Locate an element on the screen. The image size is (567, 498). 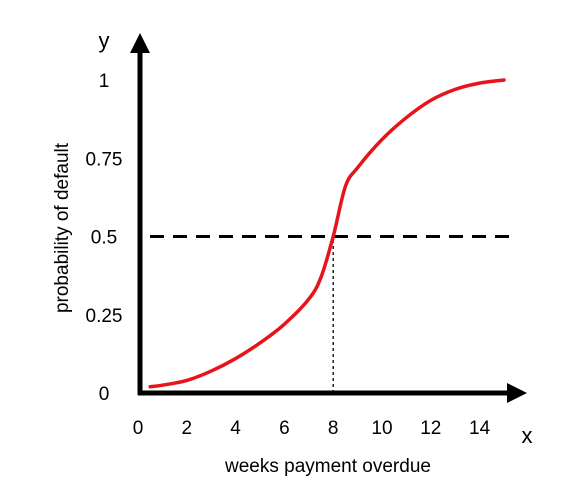
y-axis-arrowhead is located at coordinates (140, 43).